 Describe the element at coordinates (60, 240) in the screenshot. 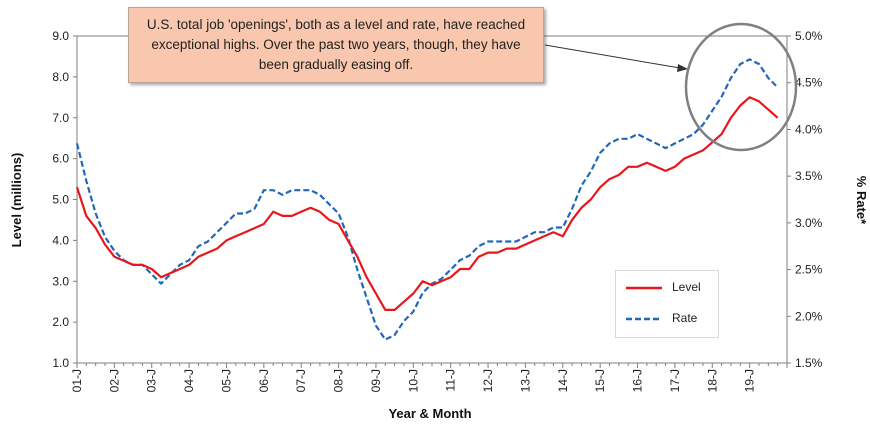

I see `y-left-tick-label: 4.0` at that location.